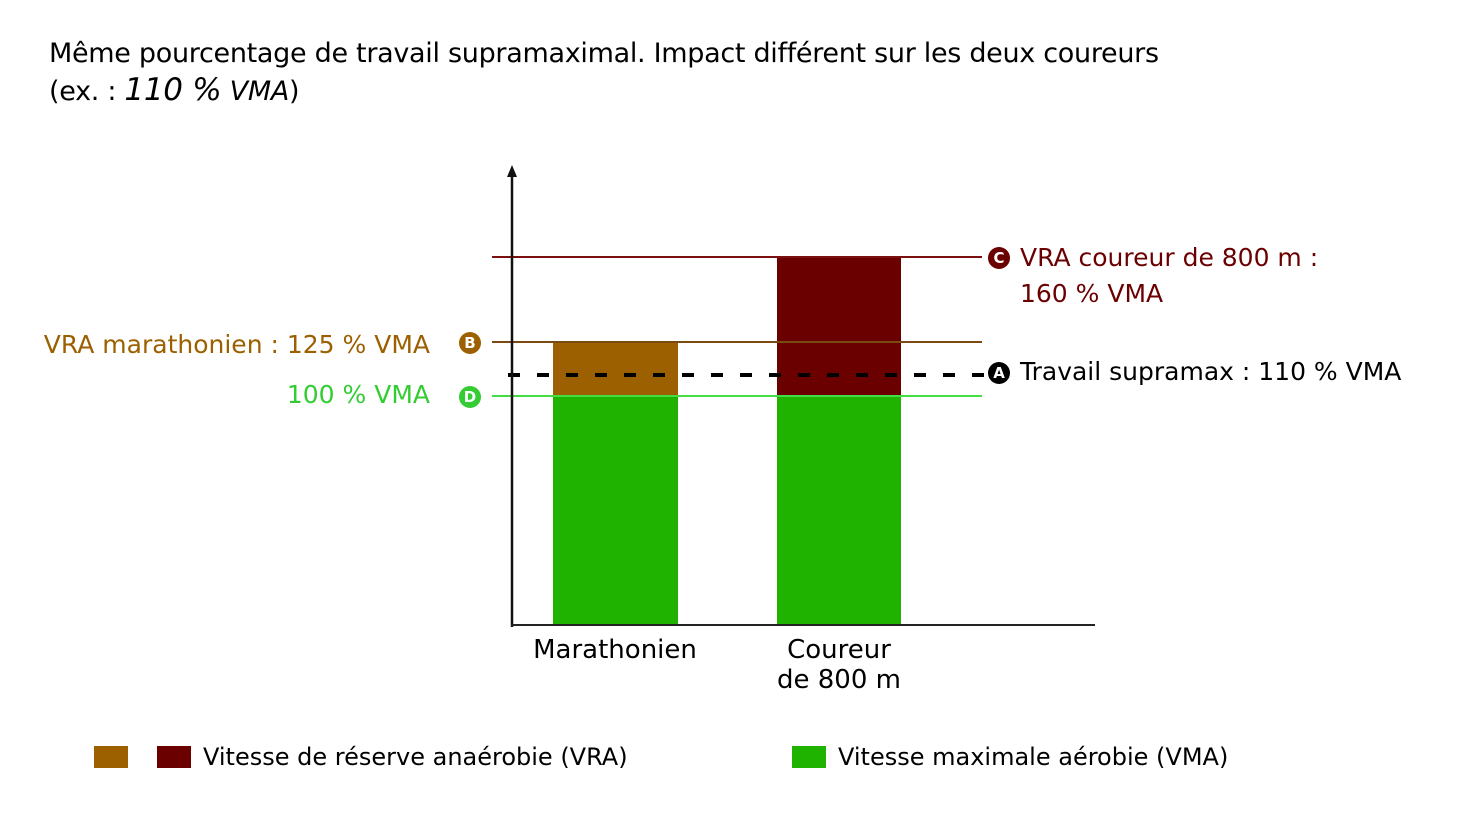  I want to click on legend-label-vra: Vitesse de réserve anaérobie (VRA), so click(415, 757).